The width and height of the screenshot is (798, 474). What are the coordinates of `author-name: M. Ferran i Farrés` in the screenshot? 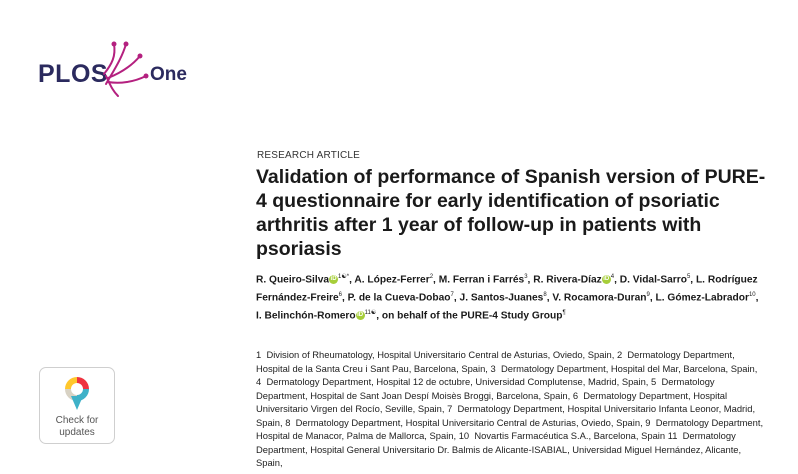 It's located at (481, 280).